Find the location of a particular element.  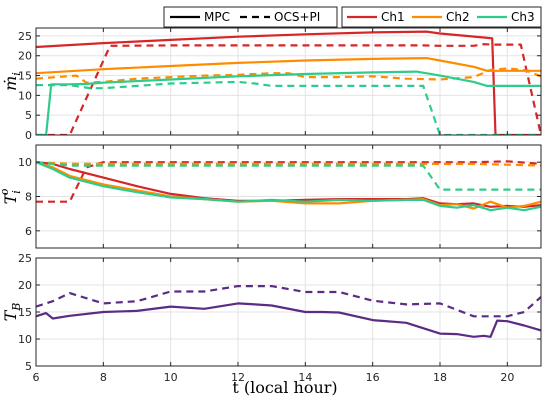

y-axis-title: ṁi is located at coordinates (12, 81).